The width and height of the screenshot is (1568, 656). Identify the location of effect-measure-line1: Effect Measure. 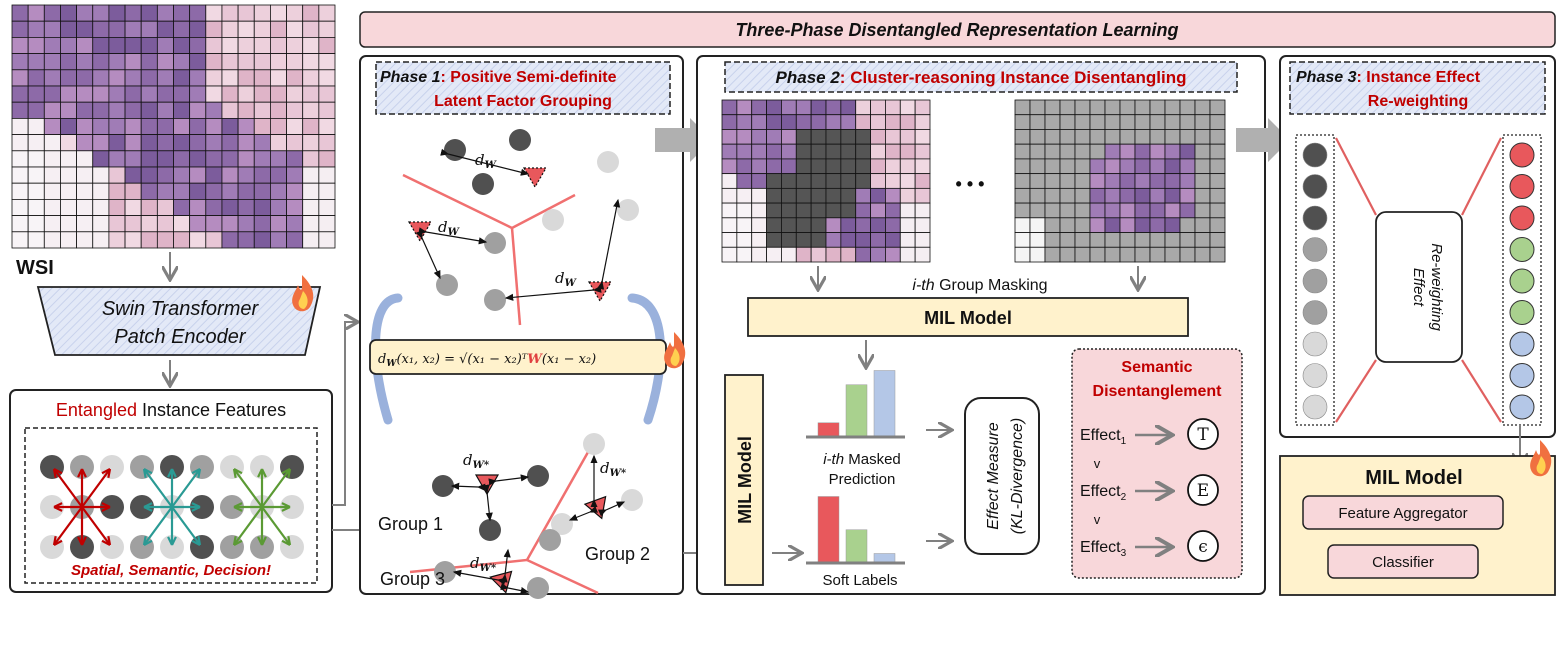
(993, 476).